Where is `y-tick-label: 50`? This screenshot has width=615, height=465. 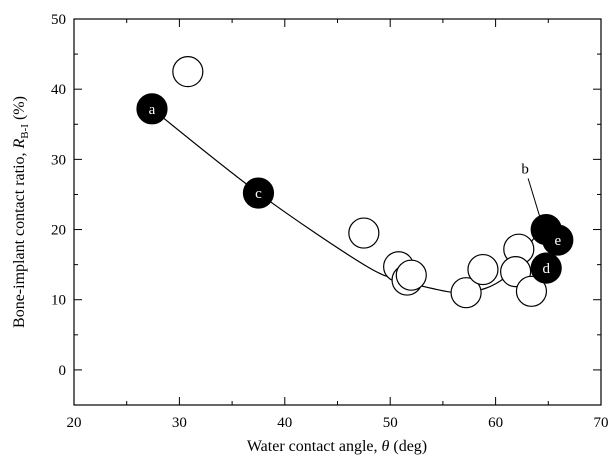 y-tick-label: 50 is located at coordinates (58, 20).